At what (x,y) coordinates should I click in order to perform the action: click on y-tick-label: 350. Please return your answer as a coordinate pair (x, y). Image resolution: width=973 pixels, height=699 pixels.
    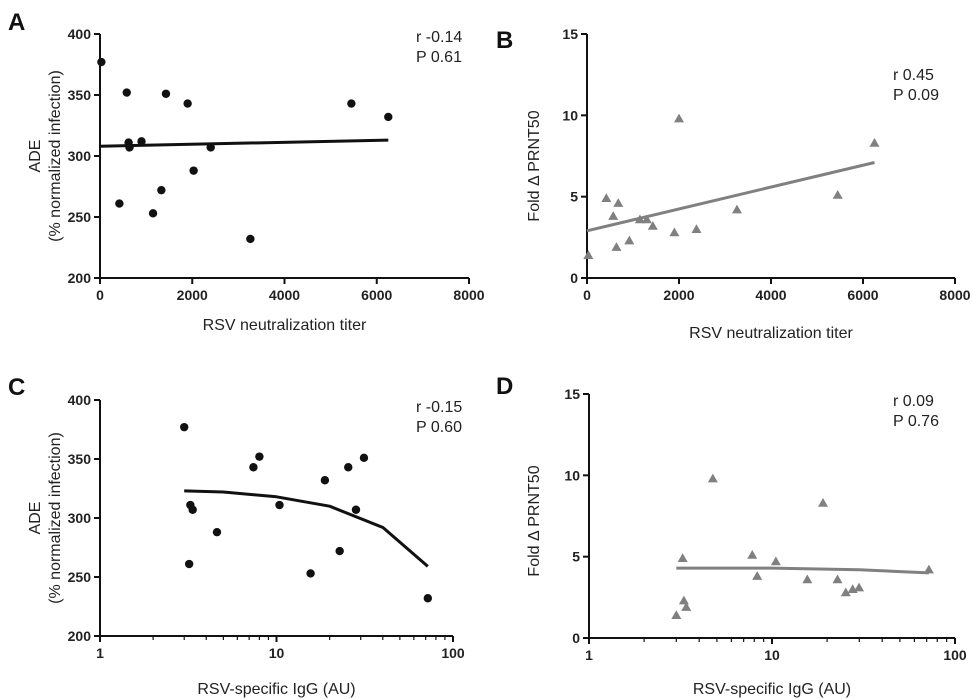
    Looking at the image, I should click on (80, 95).